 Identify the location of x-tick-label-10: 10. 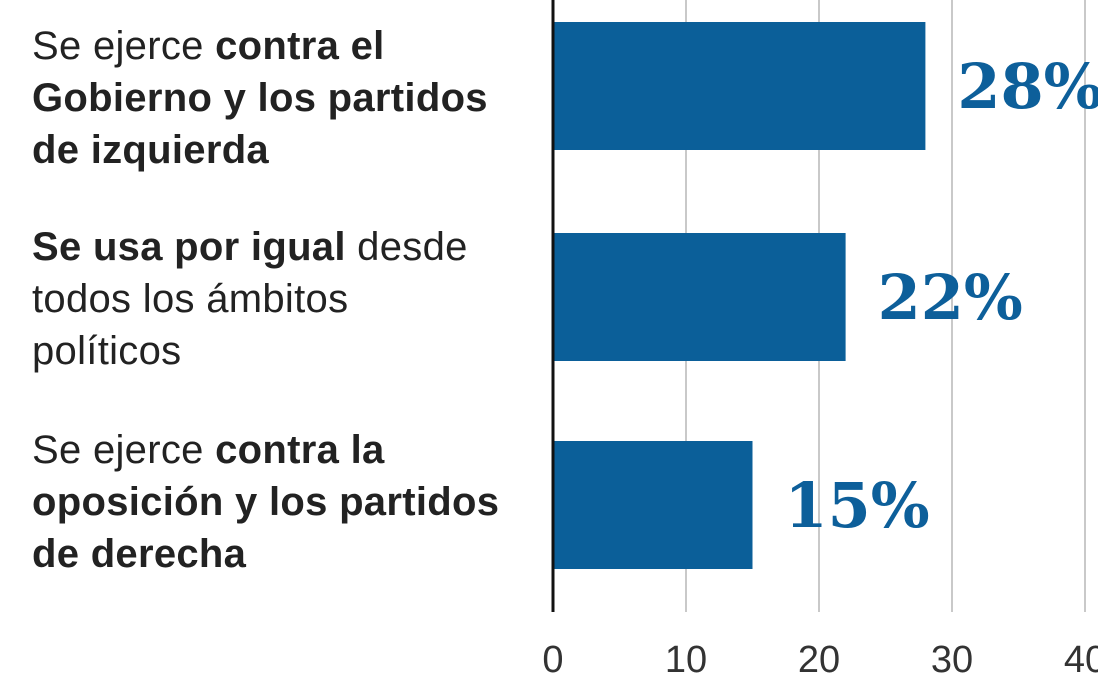
(686, 658).